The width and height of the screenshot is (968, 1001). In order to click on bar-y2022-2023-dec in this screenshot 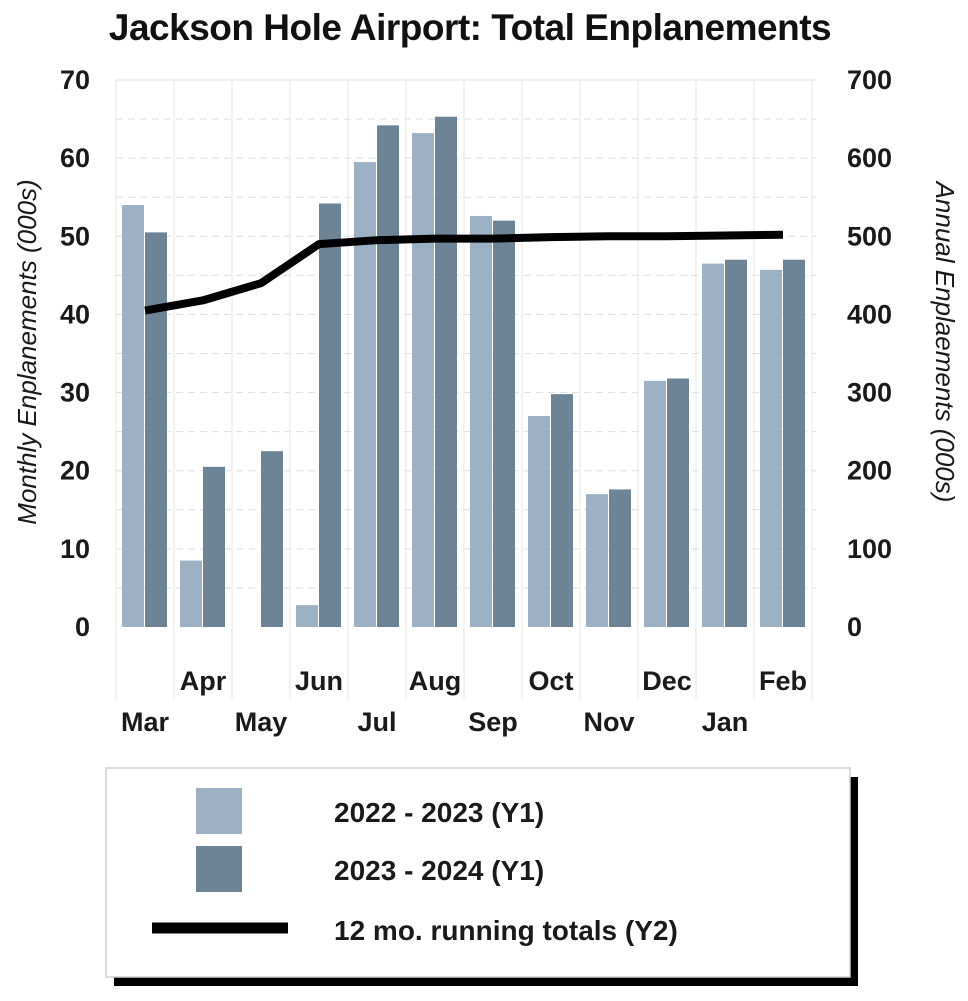, I will do `click(655, 503)`.